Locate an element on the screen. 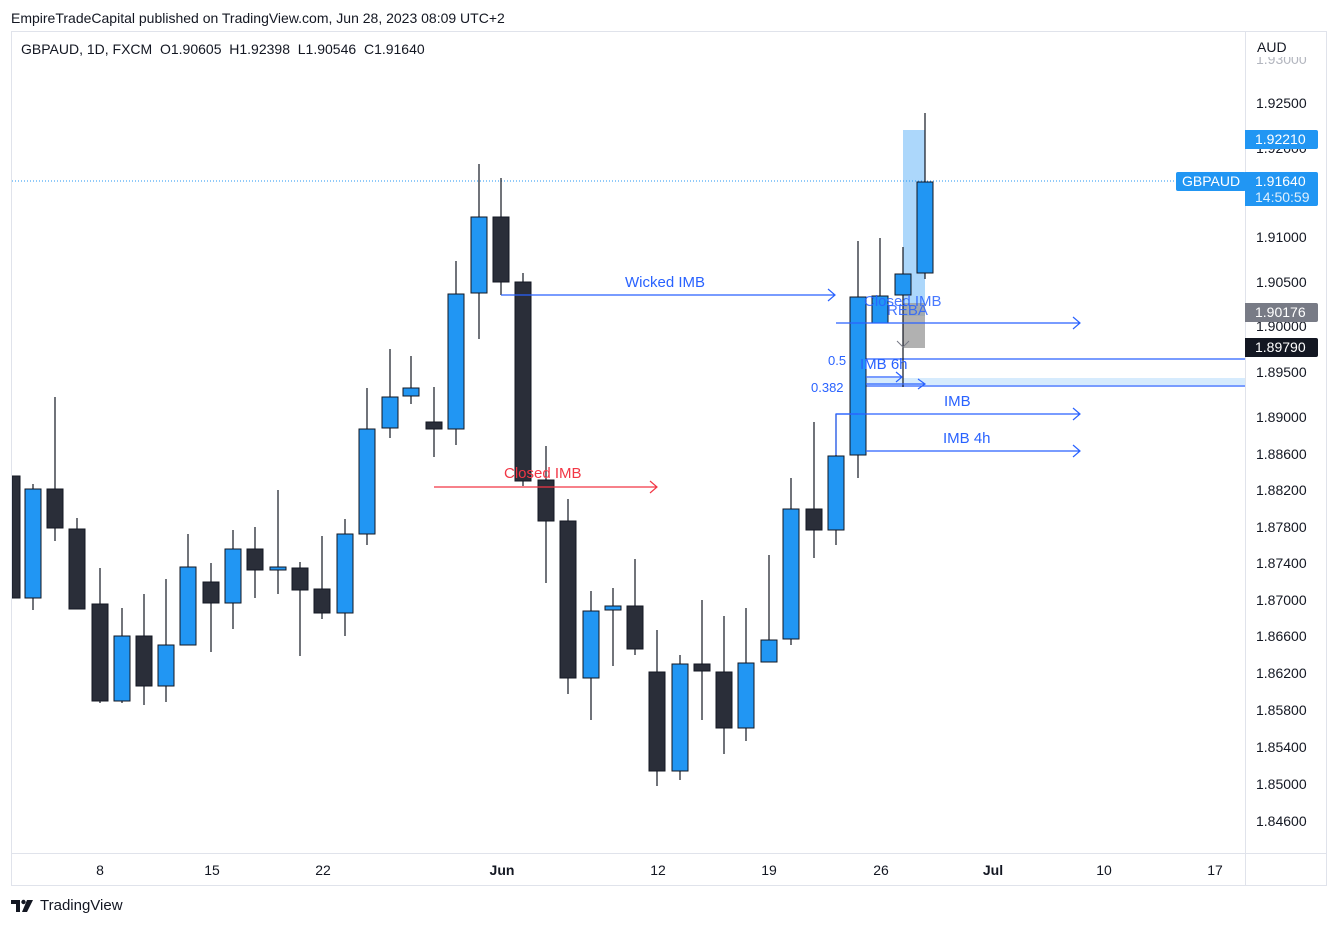 The height and width of the screenshot is (926, 1338). legend-close: C1.91640 is located at coordinates (394, 49).